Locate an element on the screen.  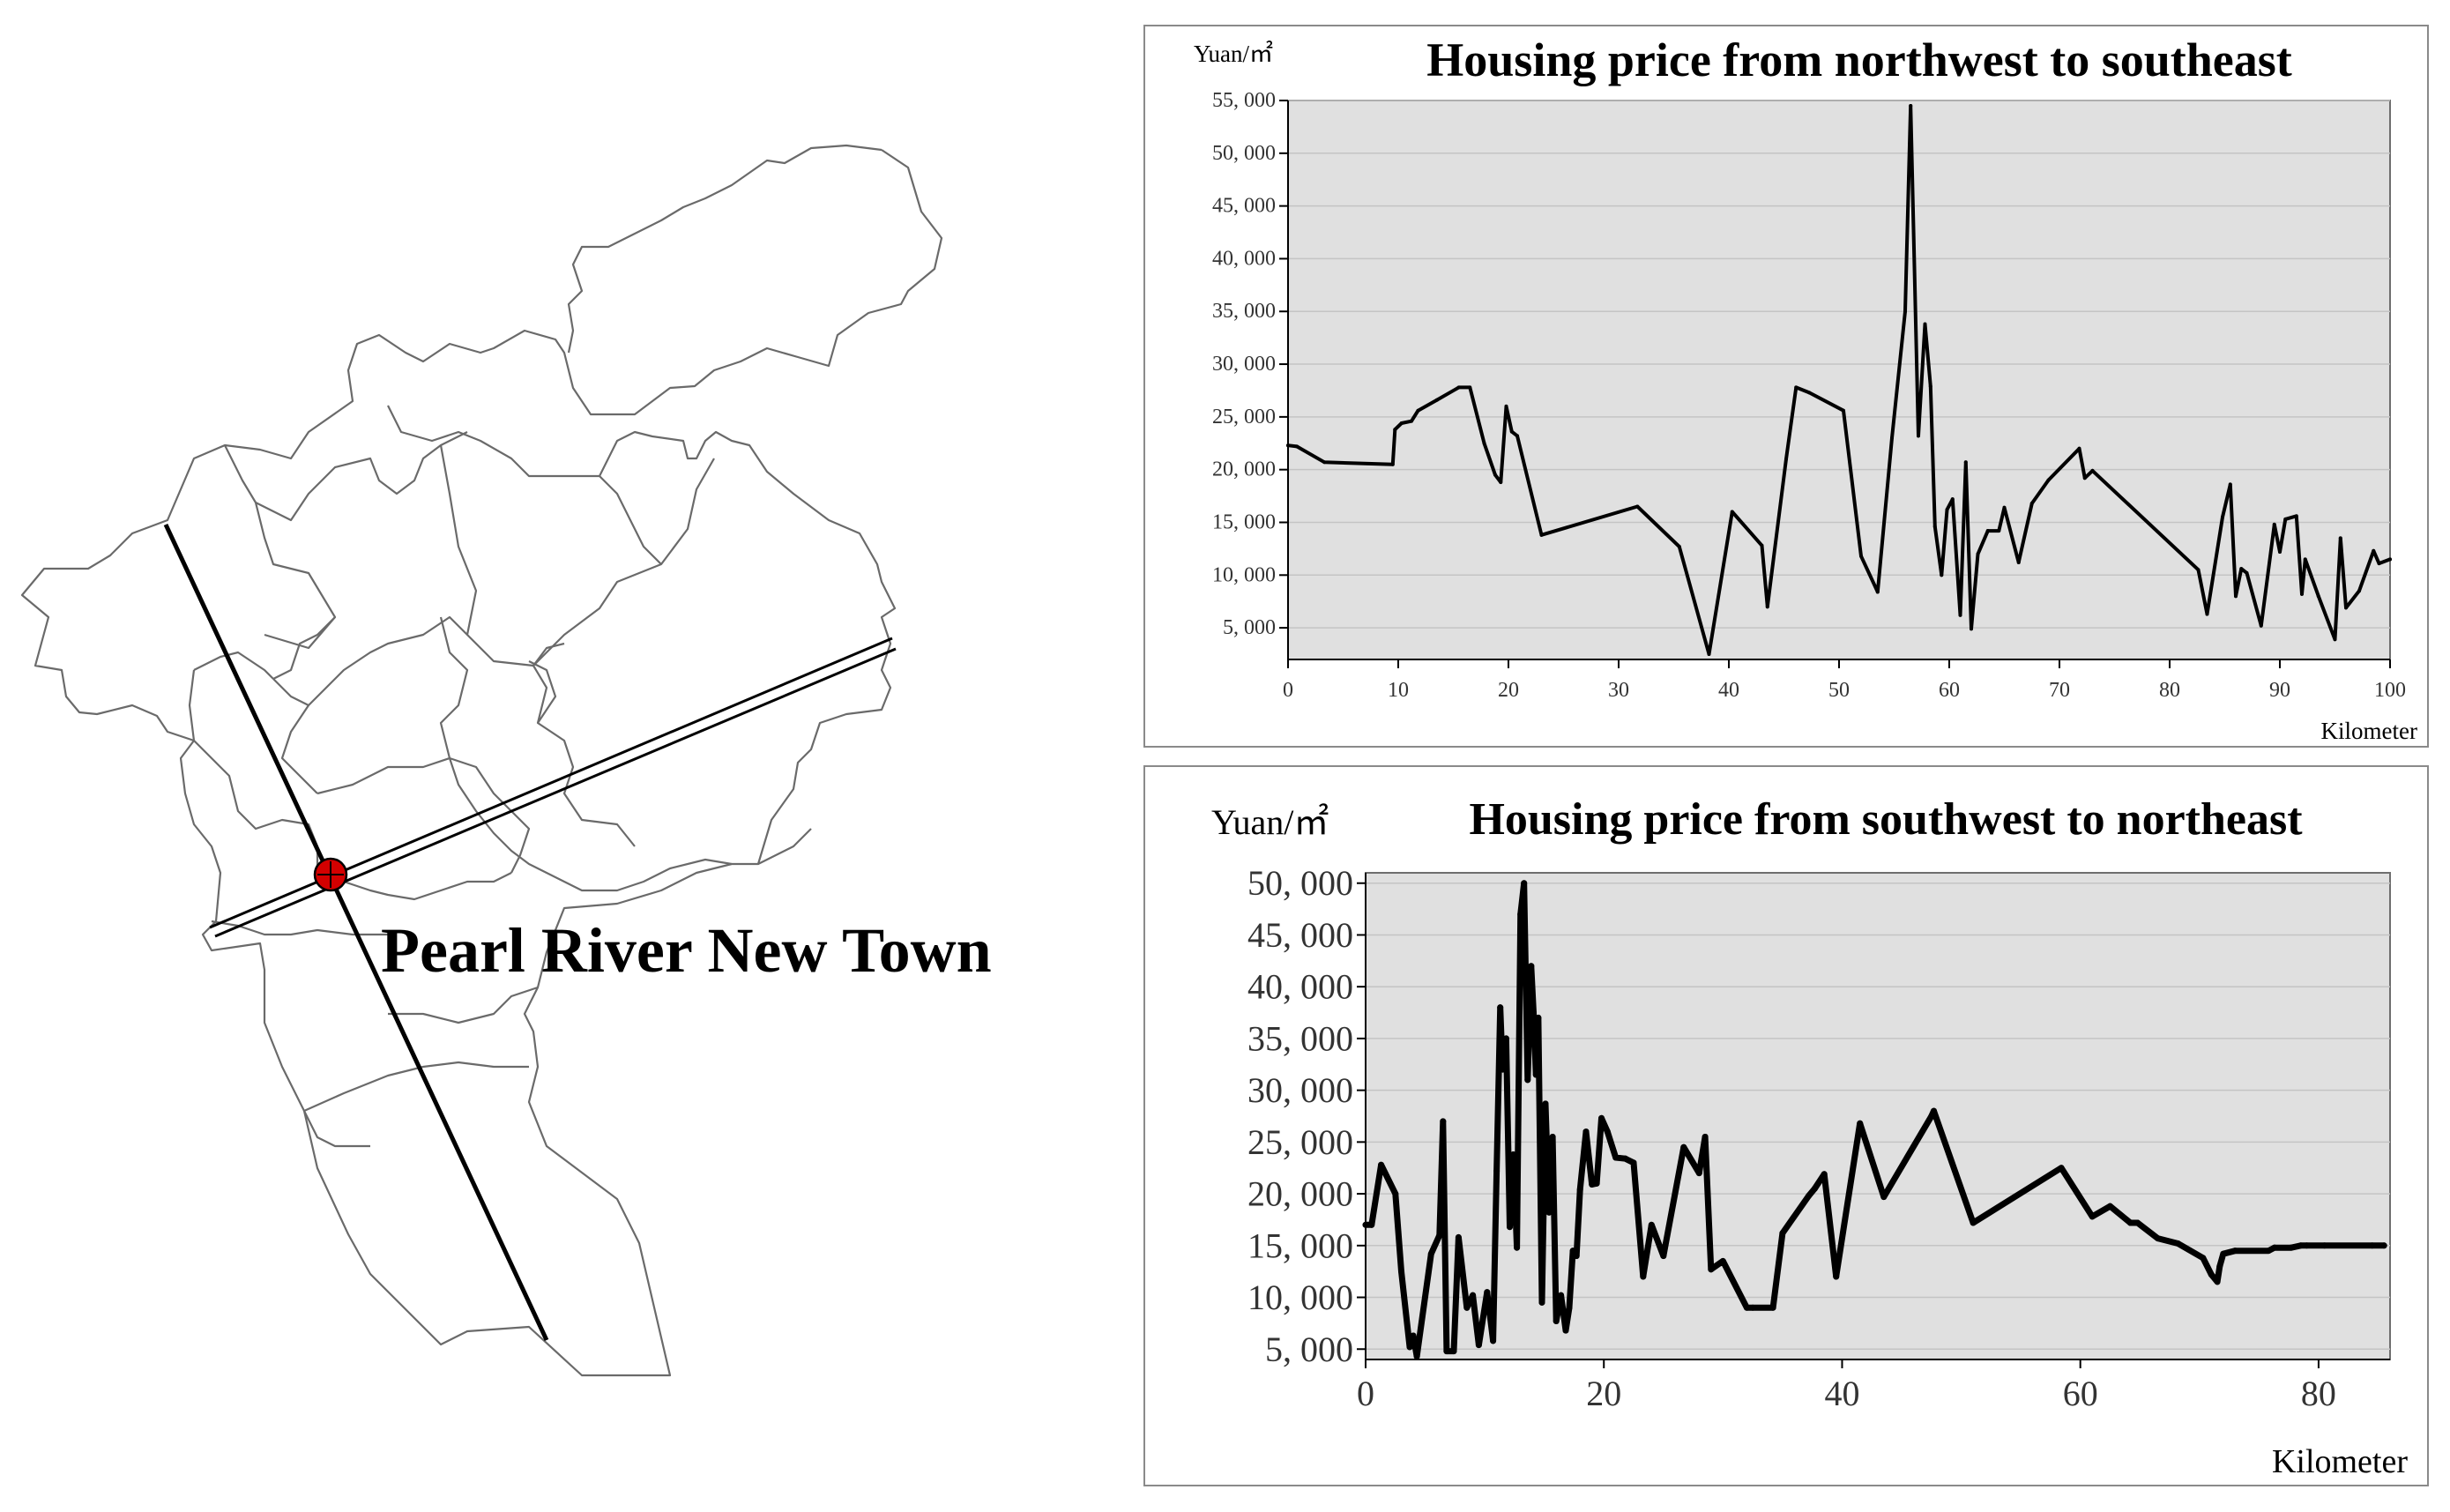
y-tick-label: 10, 000 is located at coordinates (1244, 574).